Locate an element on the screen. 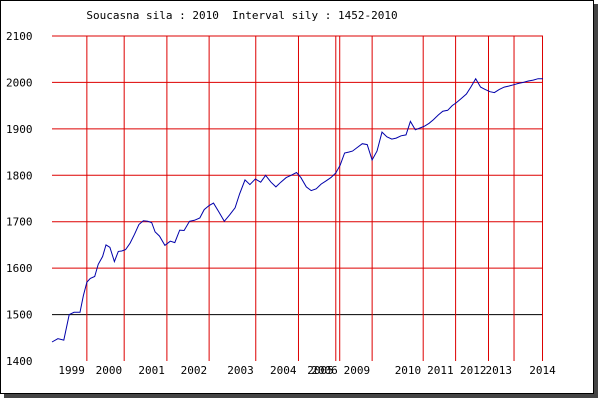 The image size is (600, 400). y-tick-label: 1800 is located at coordinates (19, 175).